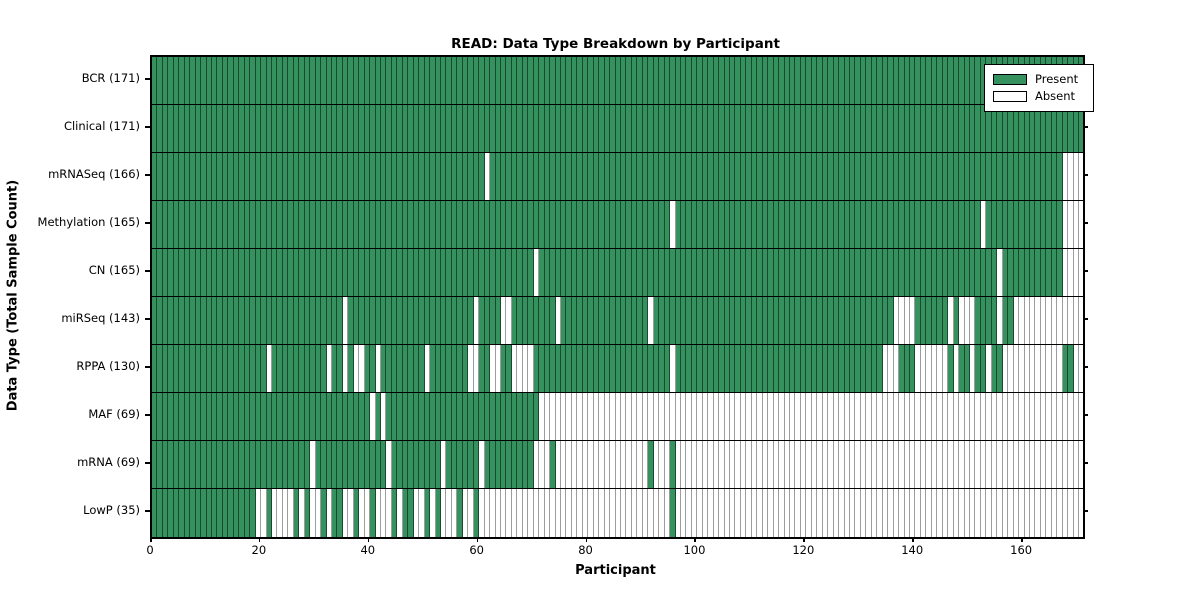 The width and height of the screenshot is (1200, 600). Describe the element at coordinates (110, 78) in the screenshot. I see `y-tick-label-BCR: BCR (171)` at that location.